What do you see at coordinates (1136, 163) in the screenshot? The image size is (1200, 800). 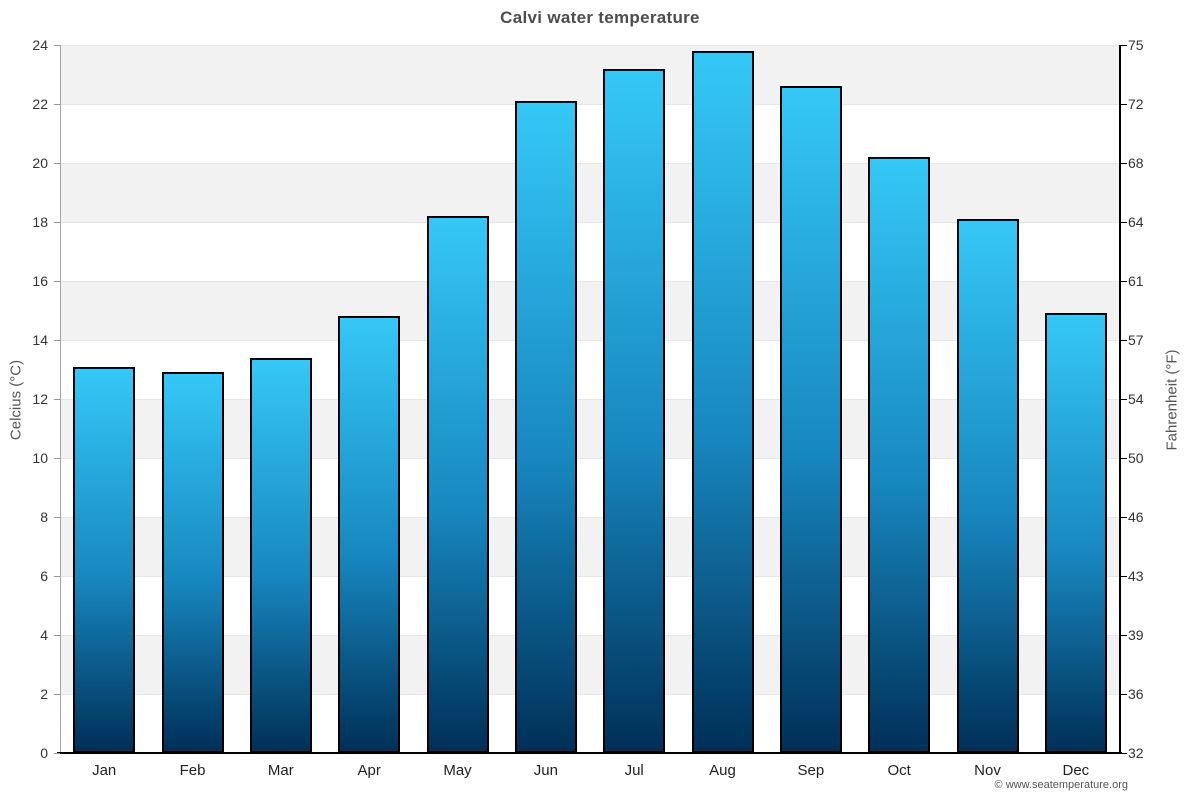 I see `fahrenheit-tick-label: 68` at bounding box center [1136, 163].